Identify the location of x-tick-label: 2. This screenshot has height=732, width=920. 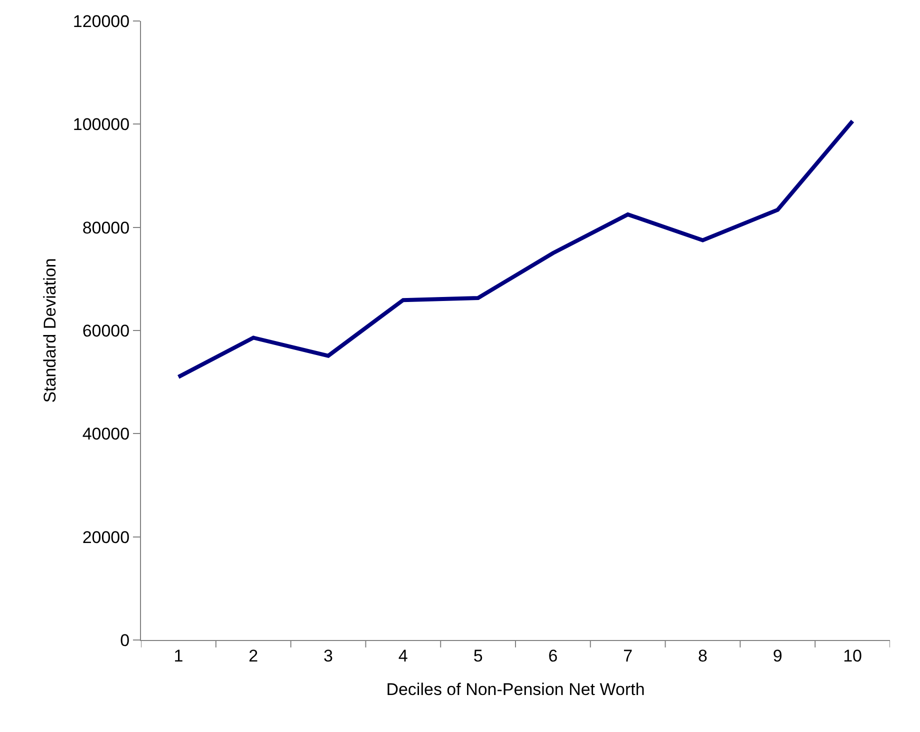
(253, 656).